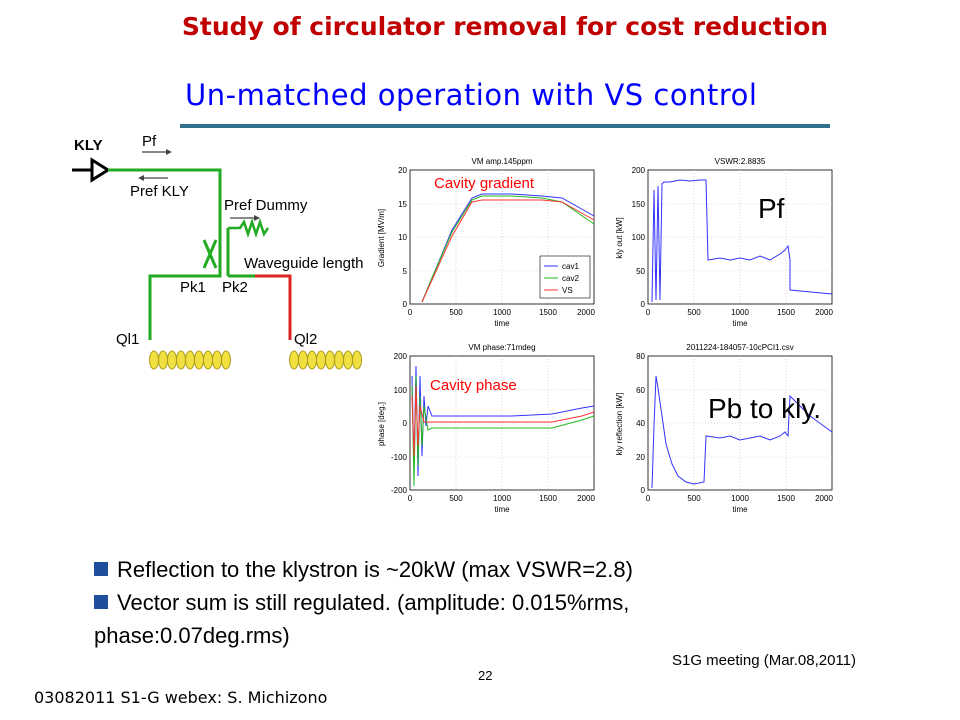 The width and height of the screenshot is (960, 720). What do you see at coordinates (640, 356) in the screenshot?
I see `plot4-ytick: 80` at bounding box center [640, 356].